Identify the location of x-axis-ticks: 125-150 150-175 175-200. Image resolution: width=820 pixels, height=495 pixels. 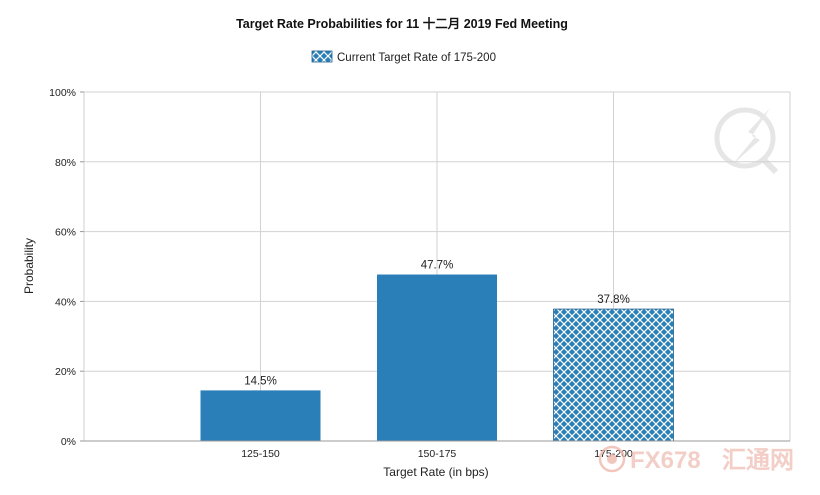
(437, 454).